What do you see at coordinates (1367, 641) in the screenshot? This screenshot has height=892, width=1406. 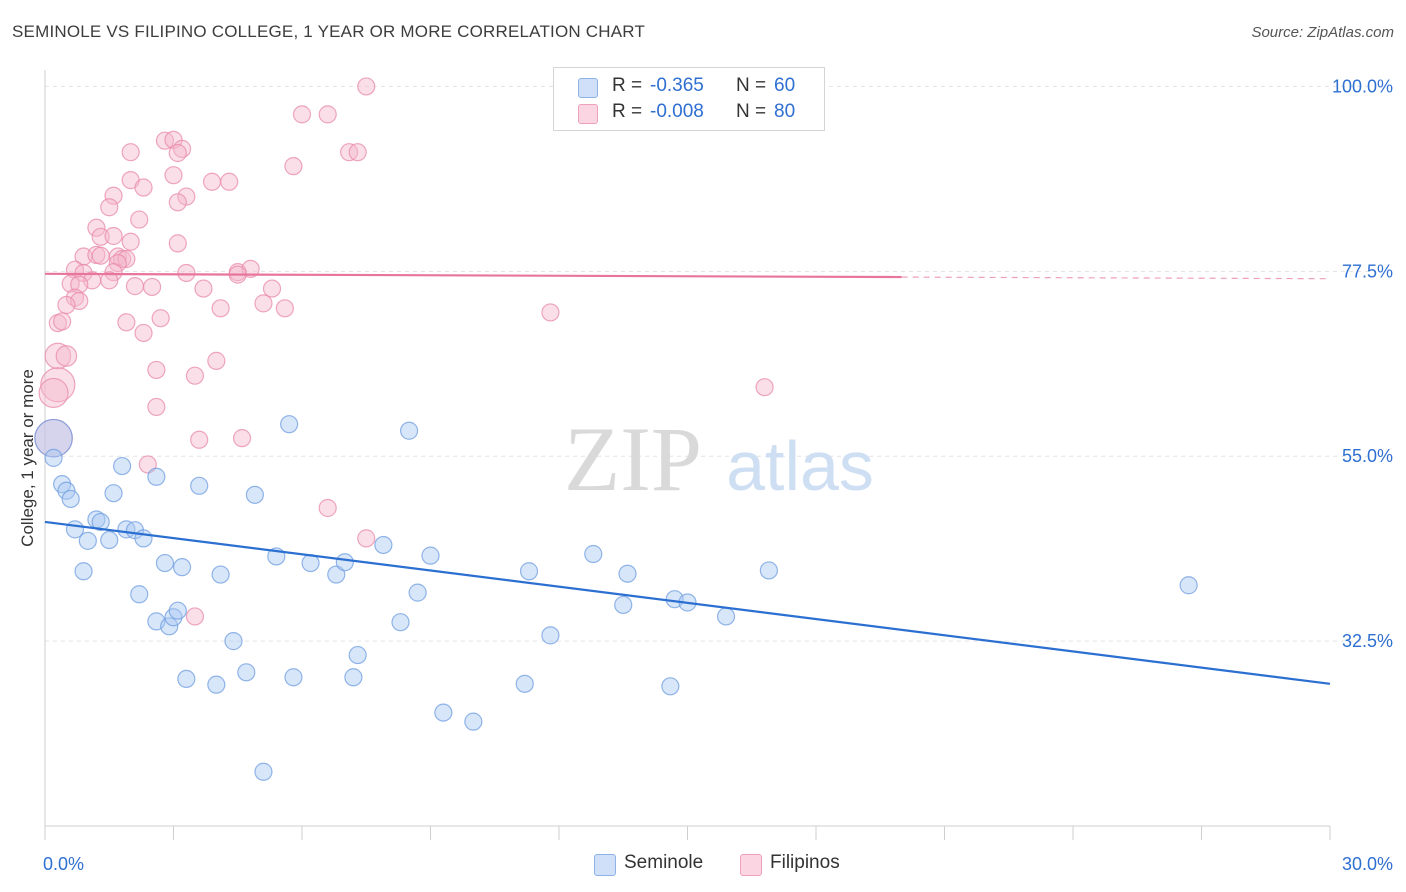 I see `y-tick-label: 32.5%` at bounding box center [1367, 641].